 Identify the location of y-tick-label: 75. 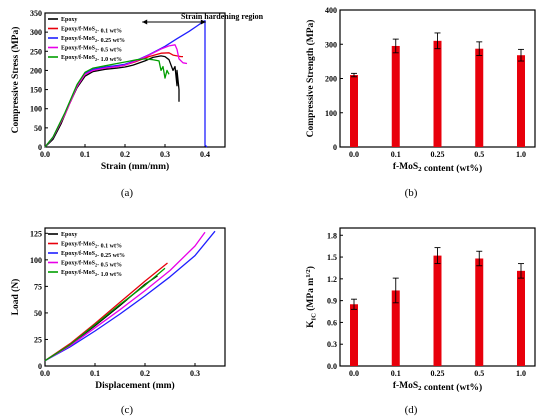
(38, 286).